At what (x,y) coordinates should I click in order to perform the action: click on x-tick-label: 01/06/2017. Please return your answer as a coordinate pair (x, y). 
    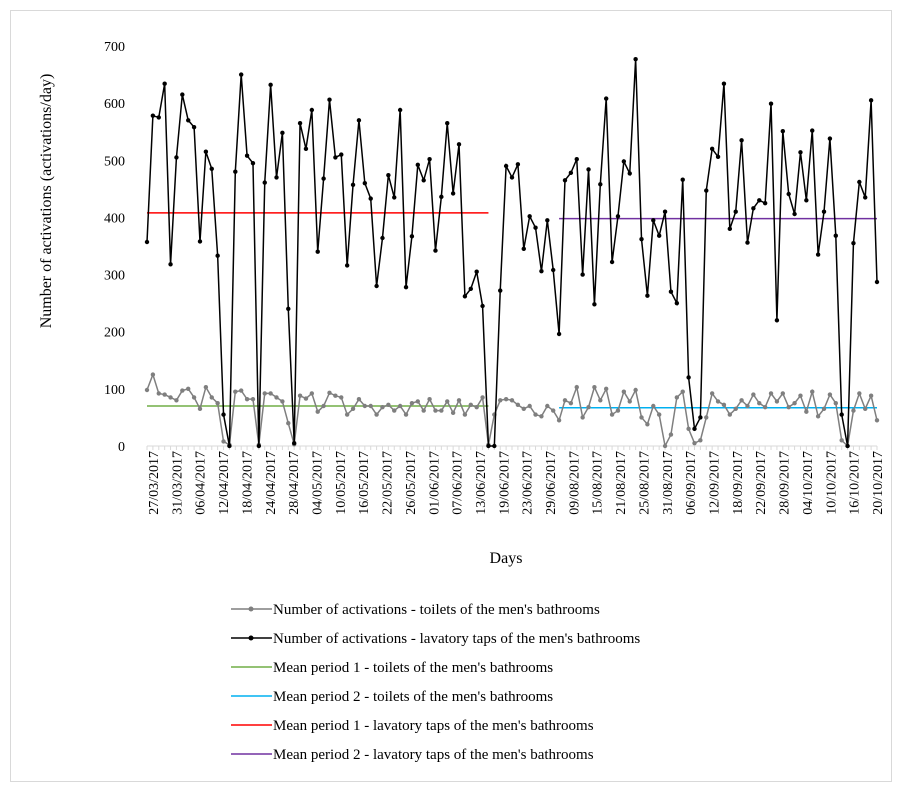
    Looking at the image, I should click on (434, 483).